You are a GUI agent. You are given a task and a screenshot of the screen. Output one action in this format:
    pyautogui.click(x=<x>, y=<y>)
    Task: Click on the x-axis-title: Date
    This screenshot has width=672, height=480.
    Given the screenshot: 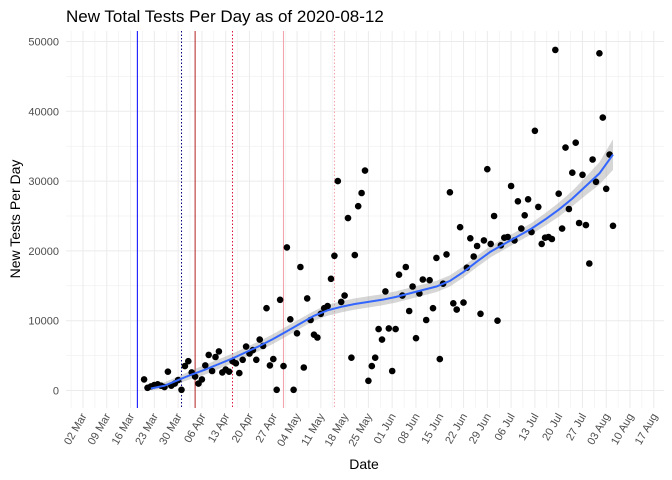 What is the action you would take?
    pyautogui.click(x=364, y=464)
    